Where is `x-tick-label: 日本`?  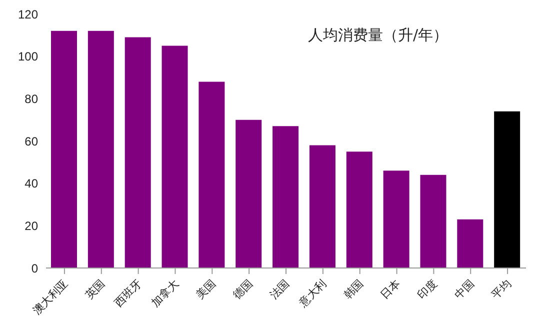 x-tick-label: 日本 is located at coordinates (390, 289).